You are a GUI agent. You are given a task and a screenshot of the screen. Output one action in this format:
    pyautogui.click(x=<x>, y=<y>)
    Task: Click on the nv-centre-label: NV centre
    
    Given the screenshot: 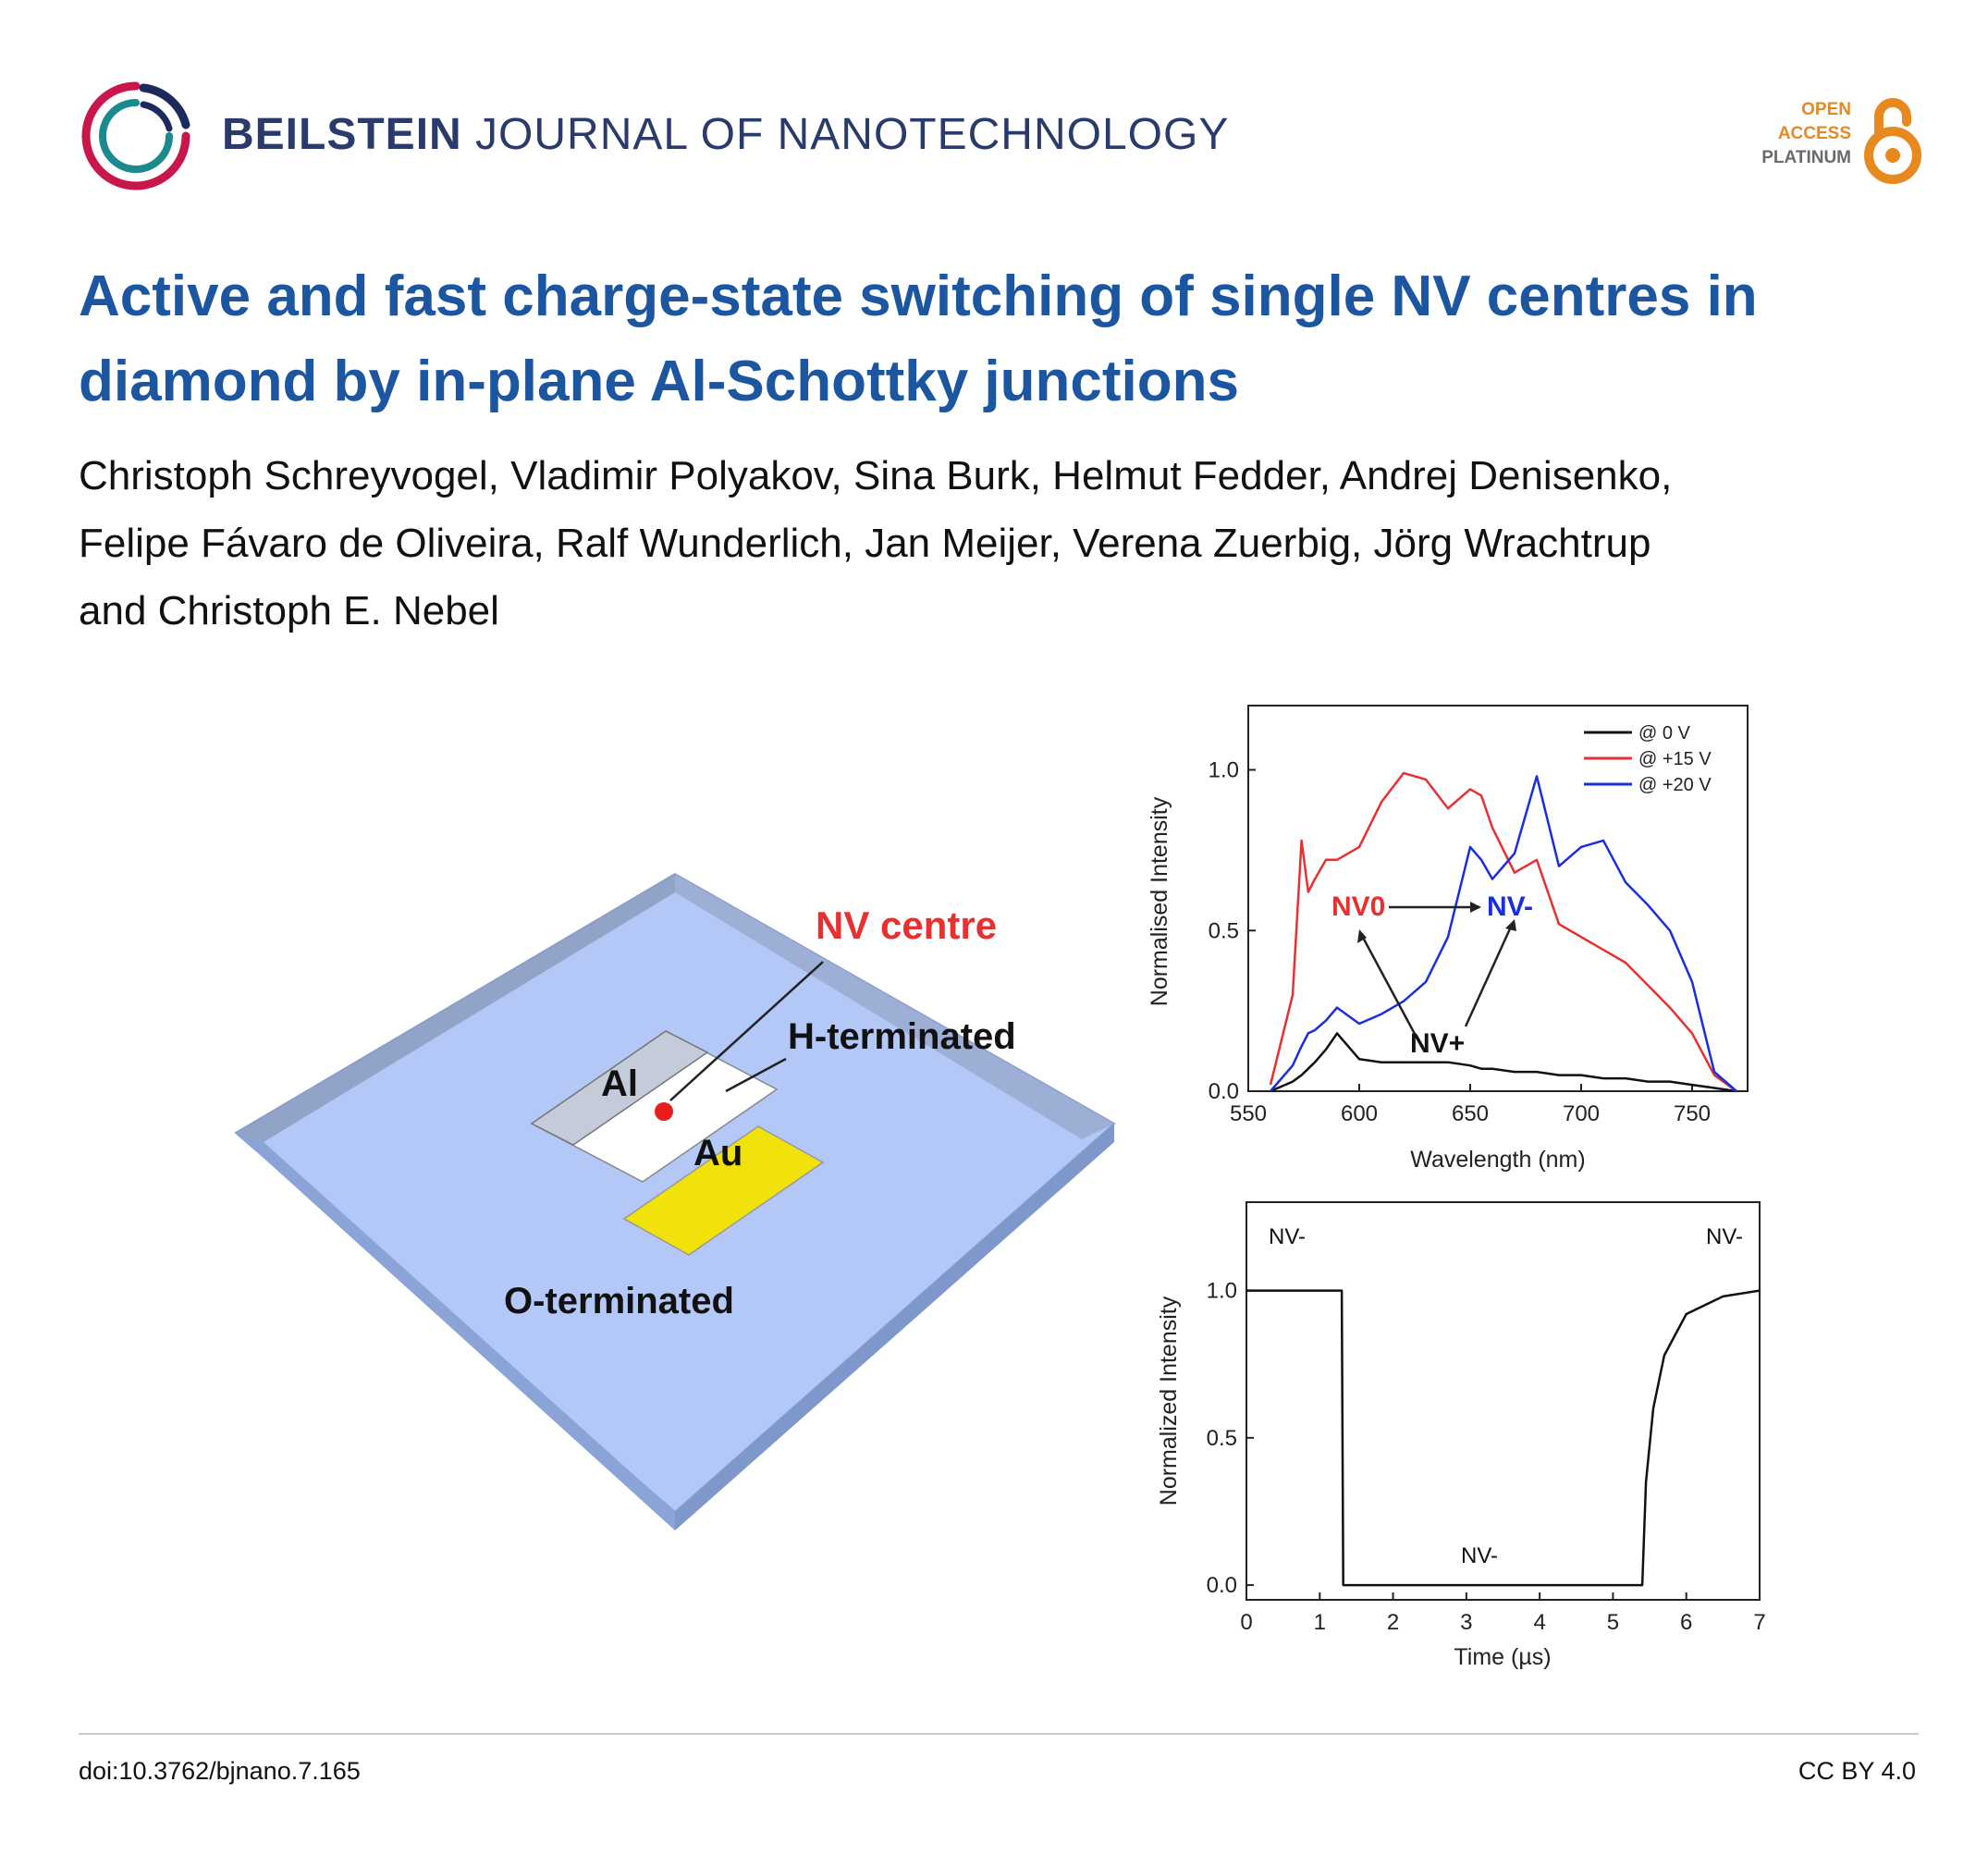 What is the action you would take?
    pyautogui.click(x=906, y=925)
    